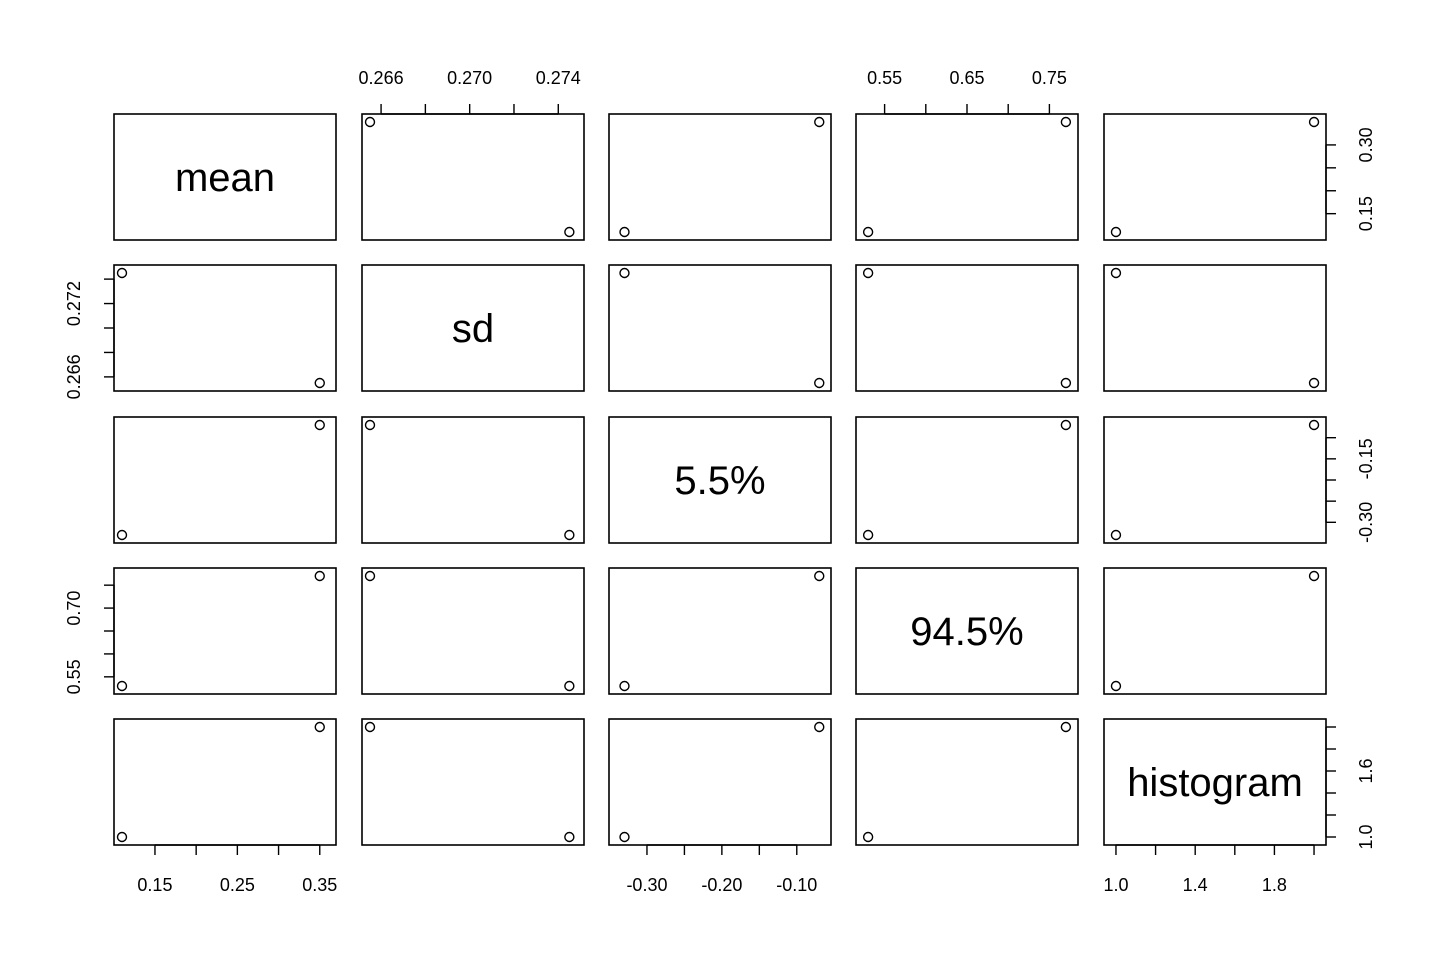 Image resolution: width=1440 pixels, height=960 pixels. Describe the element at coordinates (967, 91) in the screenshot. I see `x-axis-94_5pct: 0.55 0.65 0.75` at that location.